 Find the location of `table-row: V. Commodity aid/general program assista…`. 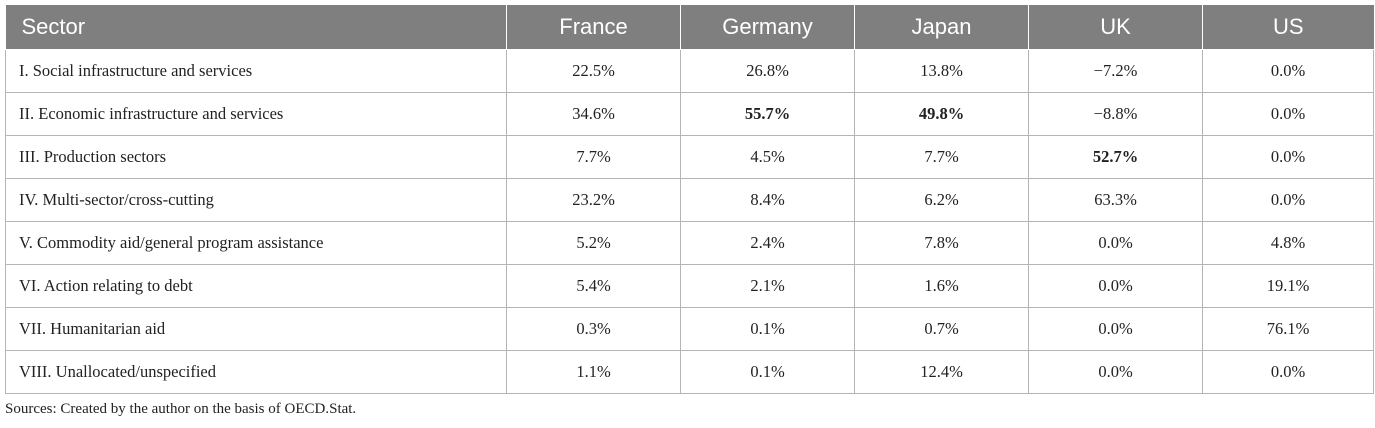

table-row: V. Commodity aid/general program assista… is located at coordinates (689, 243).